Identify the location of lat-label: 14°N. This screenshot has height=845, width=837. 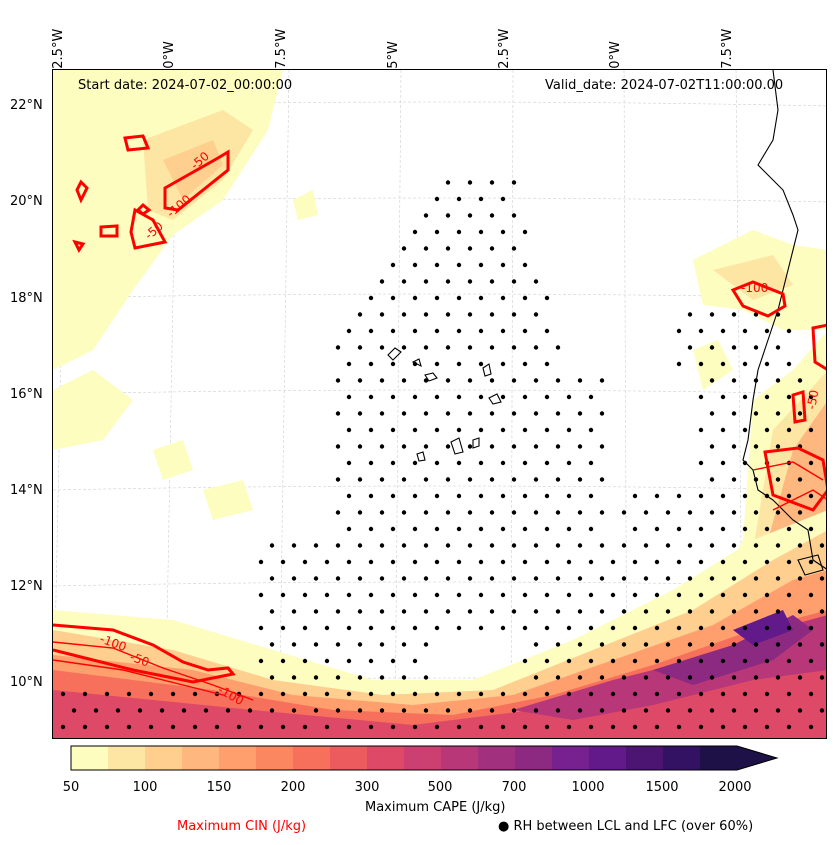
(26, 490).